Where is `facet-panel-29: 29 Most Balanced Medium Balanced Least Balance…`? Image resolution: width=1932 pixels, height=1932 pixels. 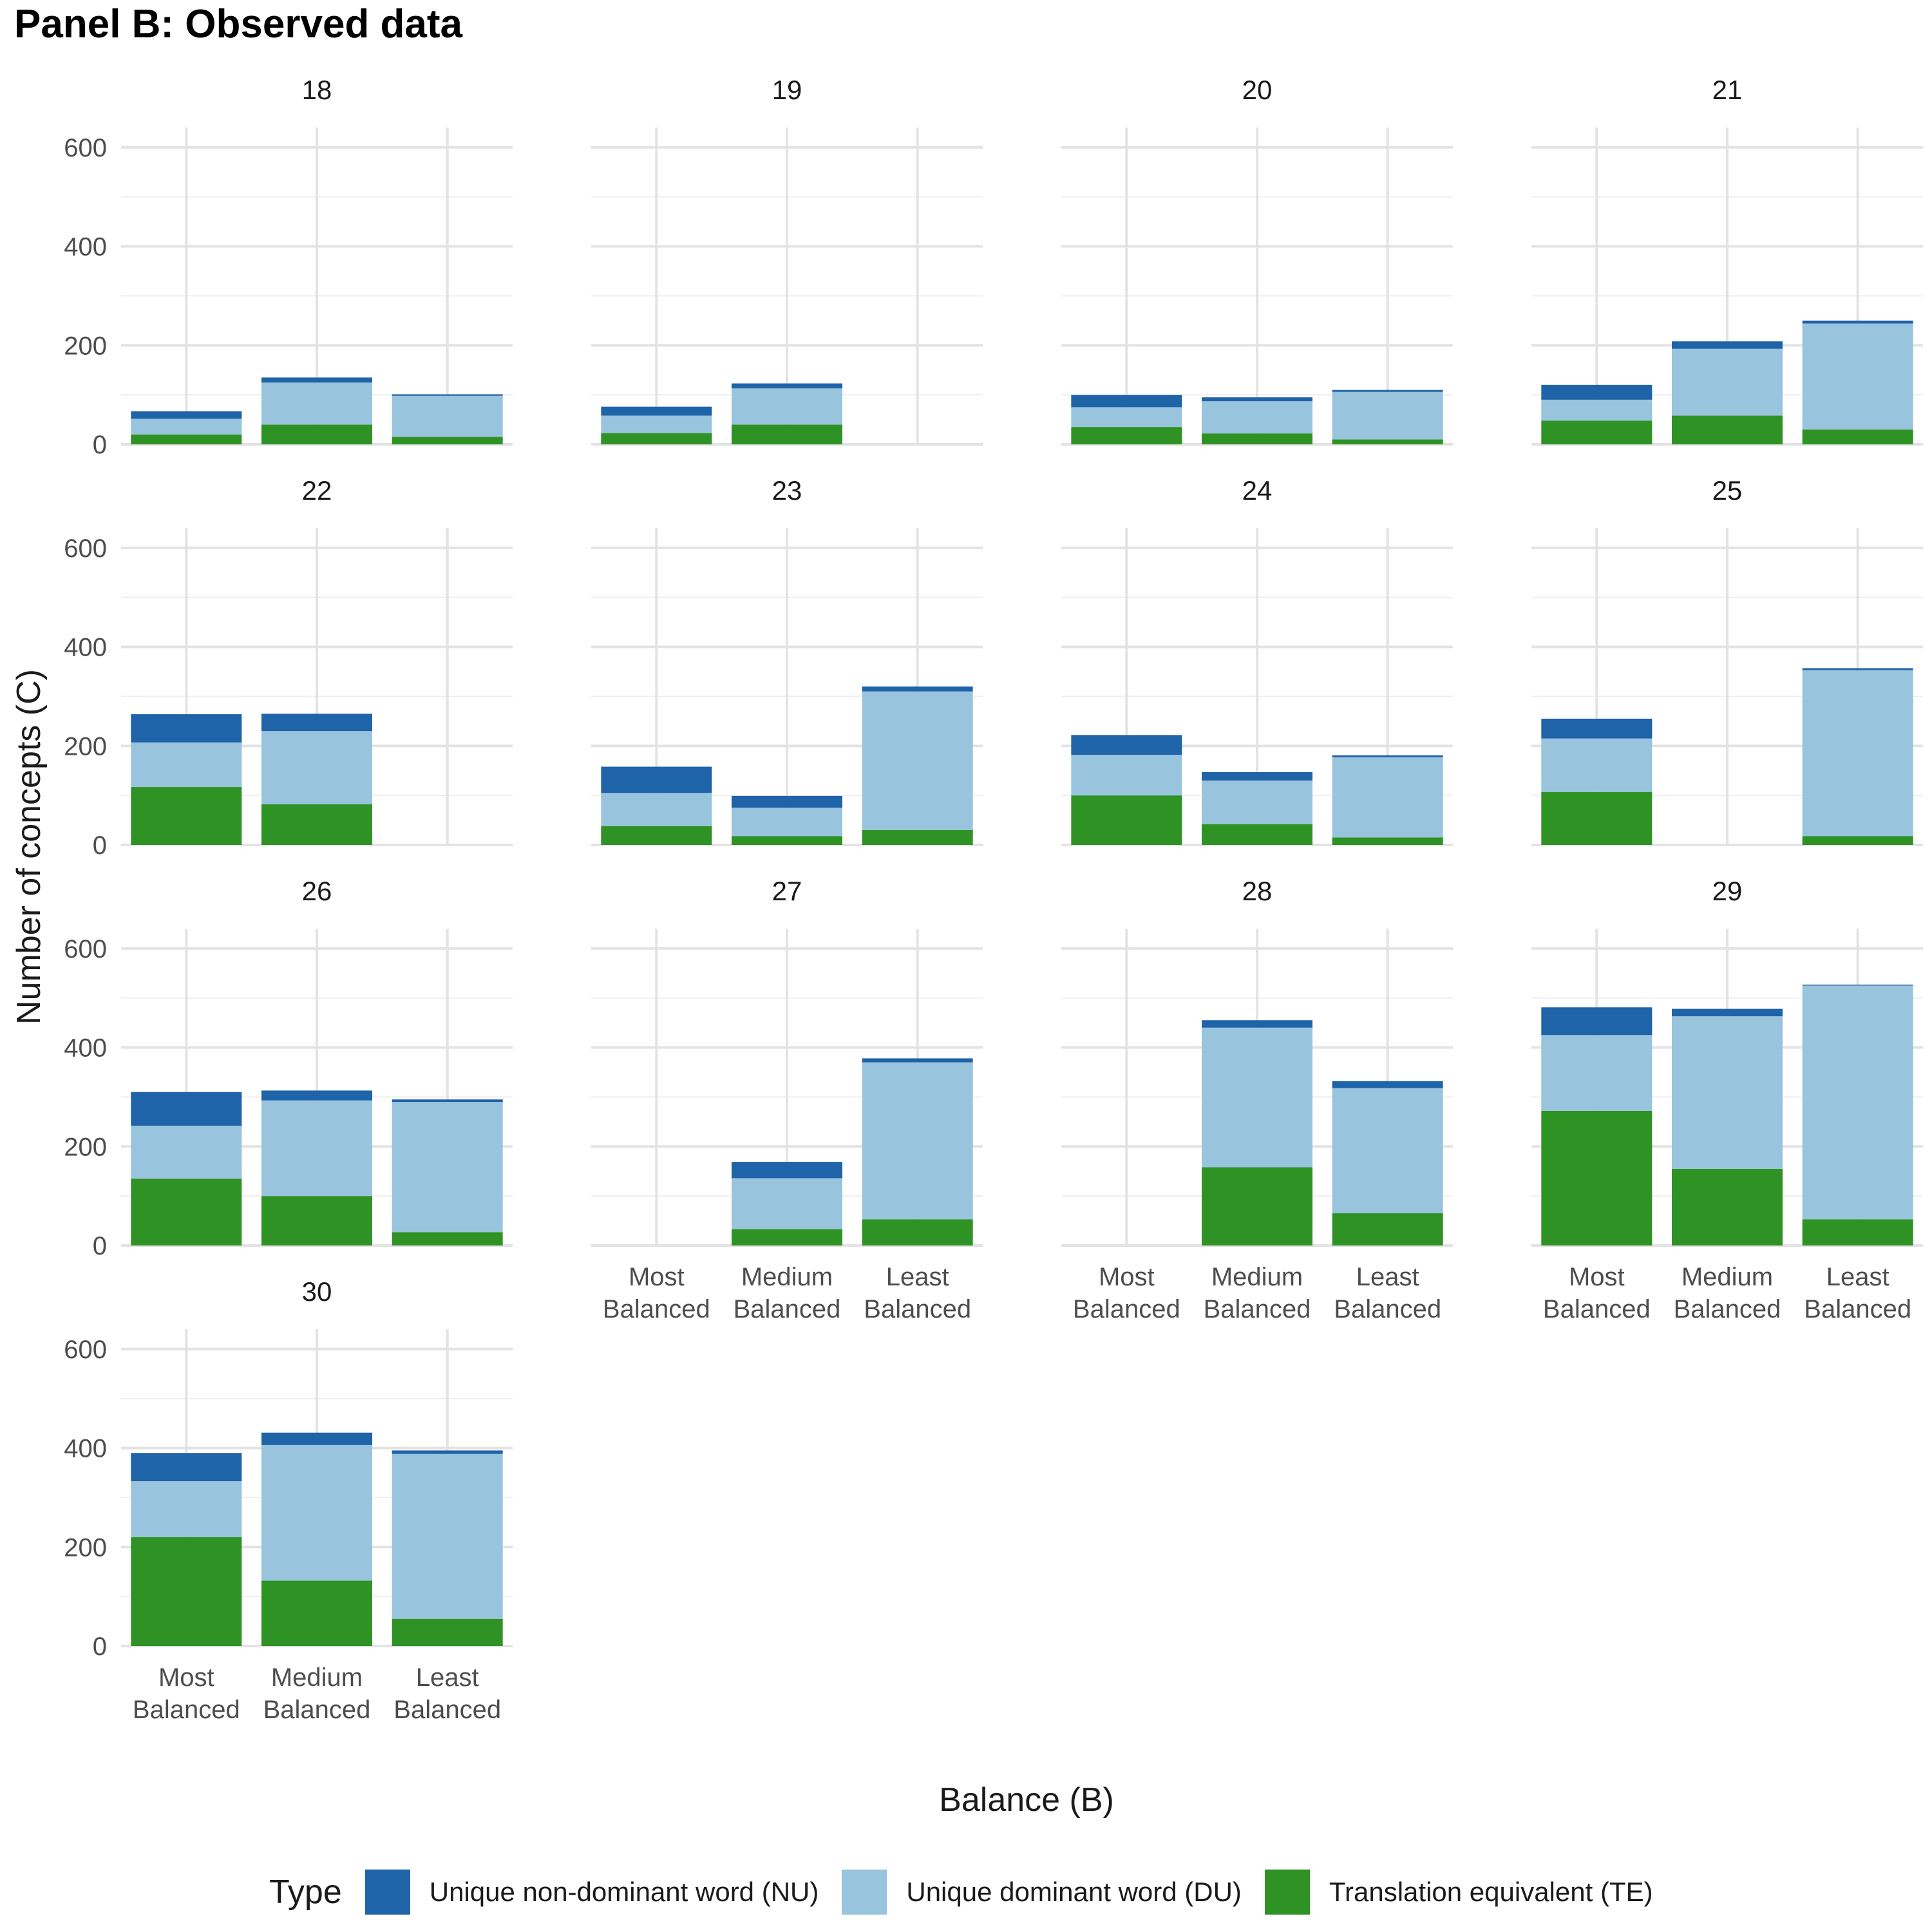
facet-panel-29: 29 Most Balanced Medium Balanced Least Balance… is located at coordinates (1727, 1099).